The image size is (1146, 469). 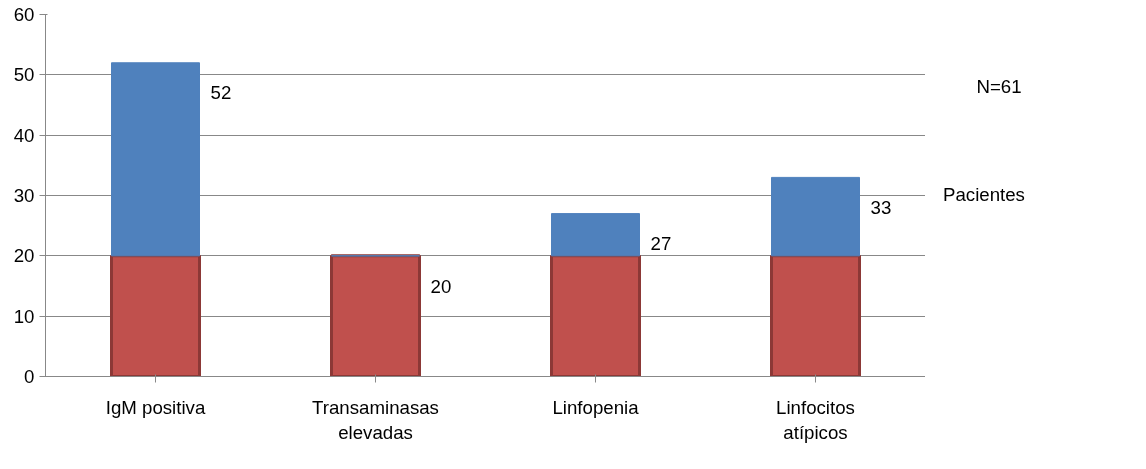 What do you see at coordinates (29, 376) in the screenshot?
I see `y-tick-label: 0` at bounding box center [29, 376].